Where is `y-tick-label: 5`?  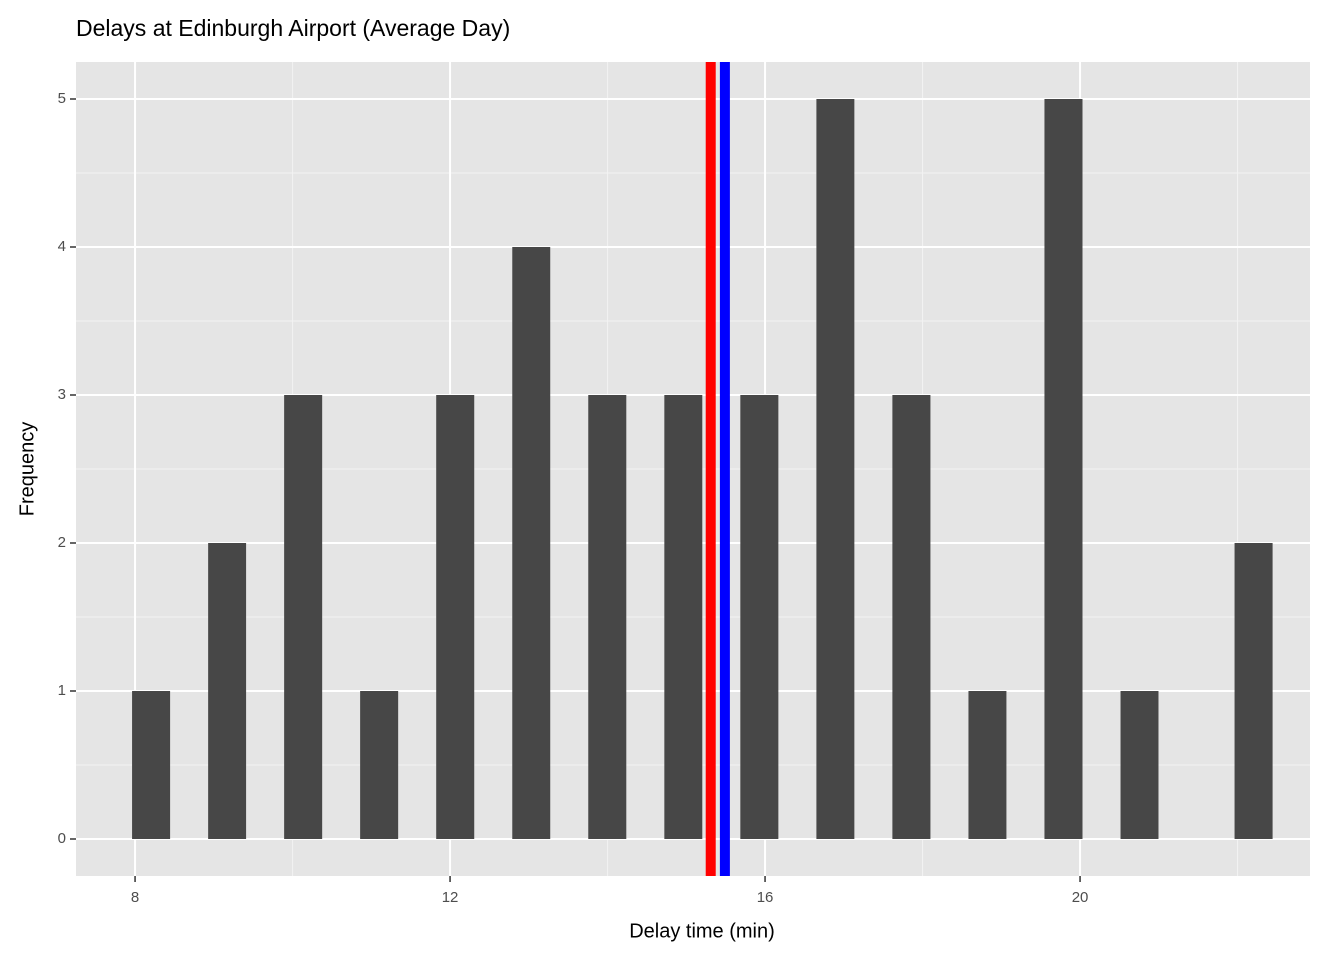
y-tick-label: 5 is located at coordinates (62, 98).